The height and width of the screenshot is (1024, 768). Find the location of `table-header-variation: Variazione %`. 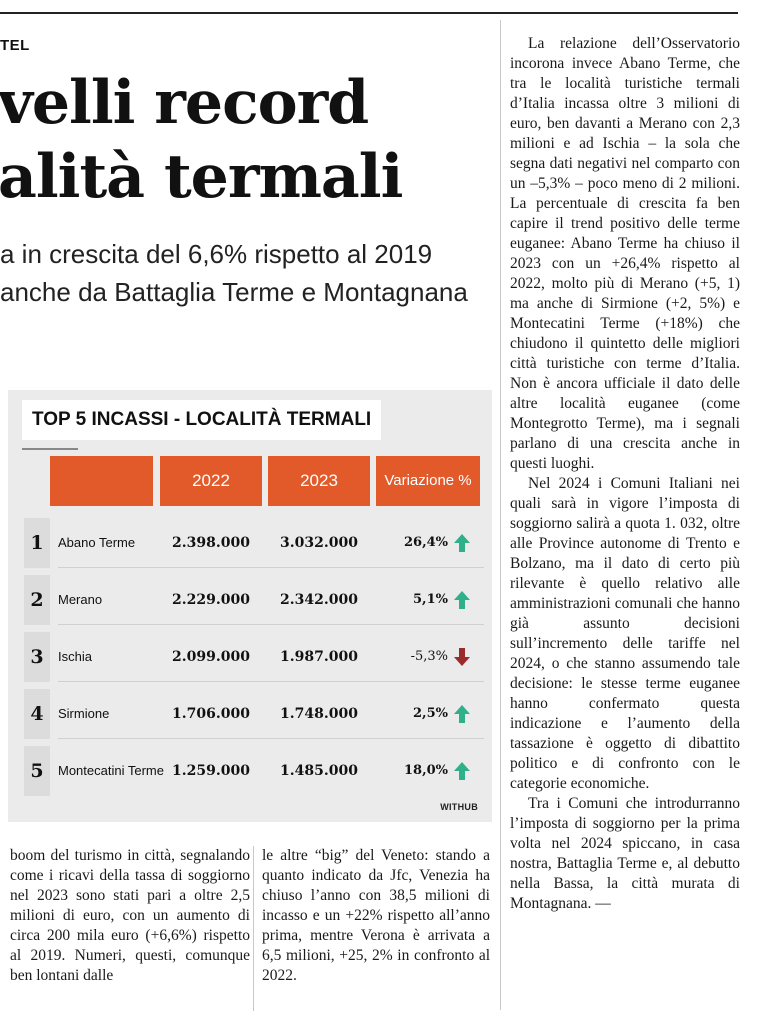

table-header-variation: Variazione % is located at coordinates (428, 481).